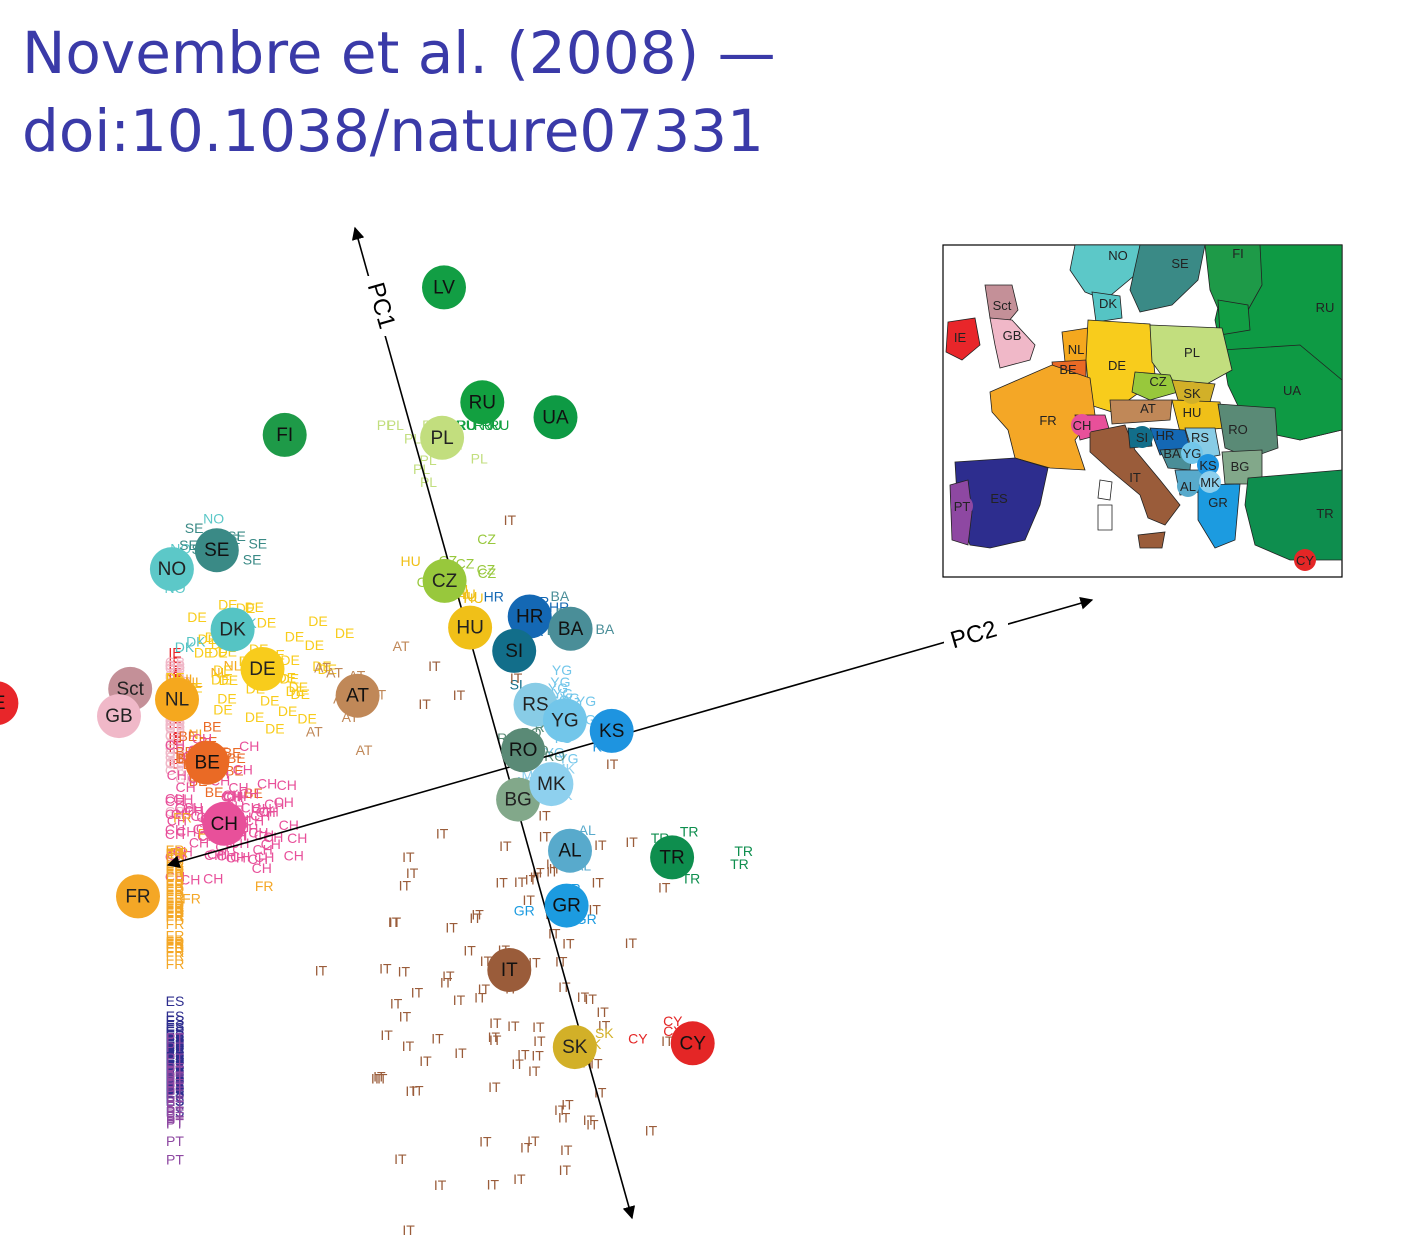  Describe the element at coordinates (1076, 349) in the screenshot. I see `inset-label-nl: NL` at that location.